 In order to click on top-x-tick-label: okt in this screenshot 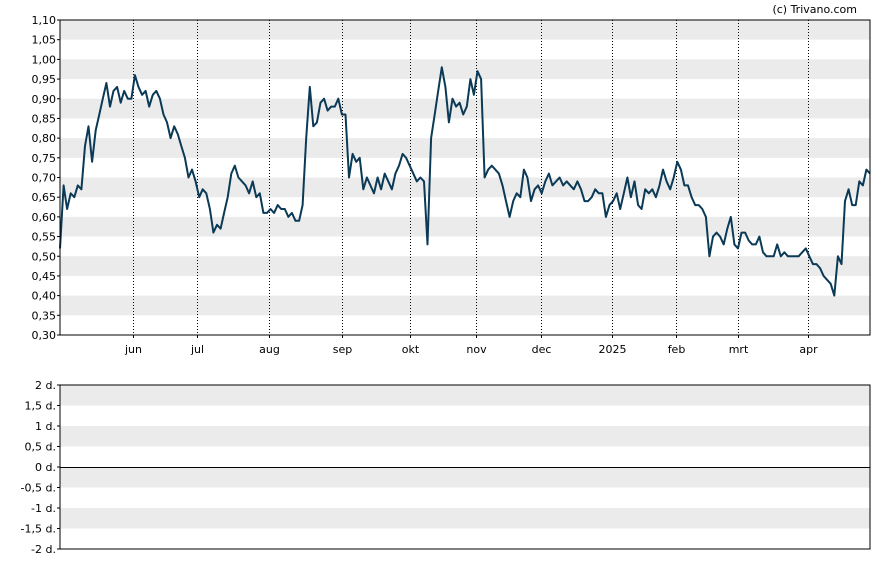, I will do `click(411, 349)`.